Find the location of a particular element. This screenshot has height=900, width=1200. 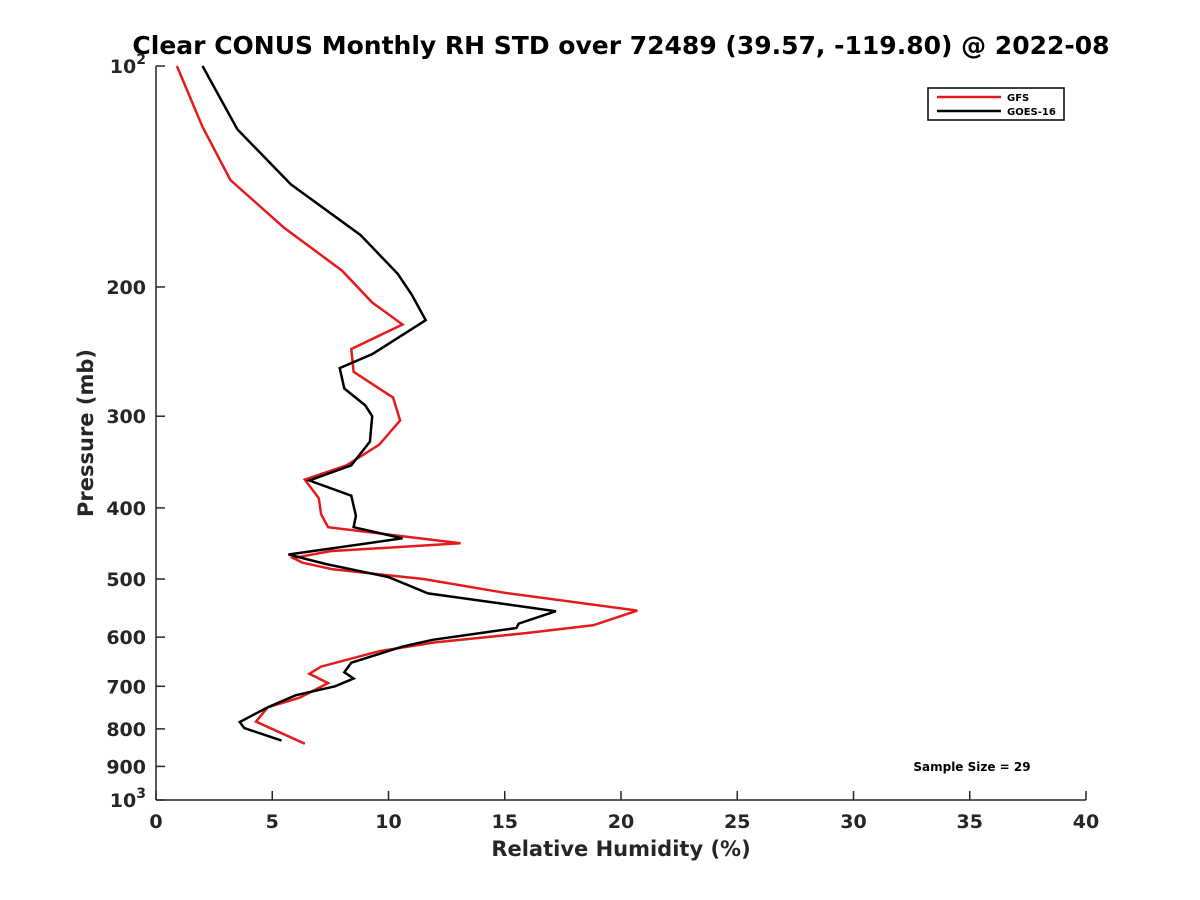

y-tick-label-exponent: 3 is located at coordinates (141, 794).